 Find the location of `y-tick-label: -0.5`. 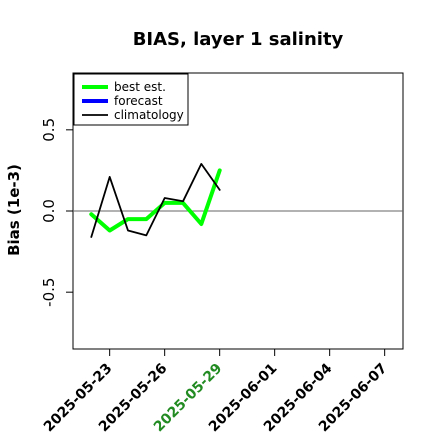

y-tick-label: -0.5 is located at coordinates (49, 292).